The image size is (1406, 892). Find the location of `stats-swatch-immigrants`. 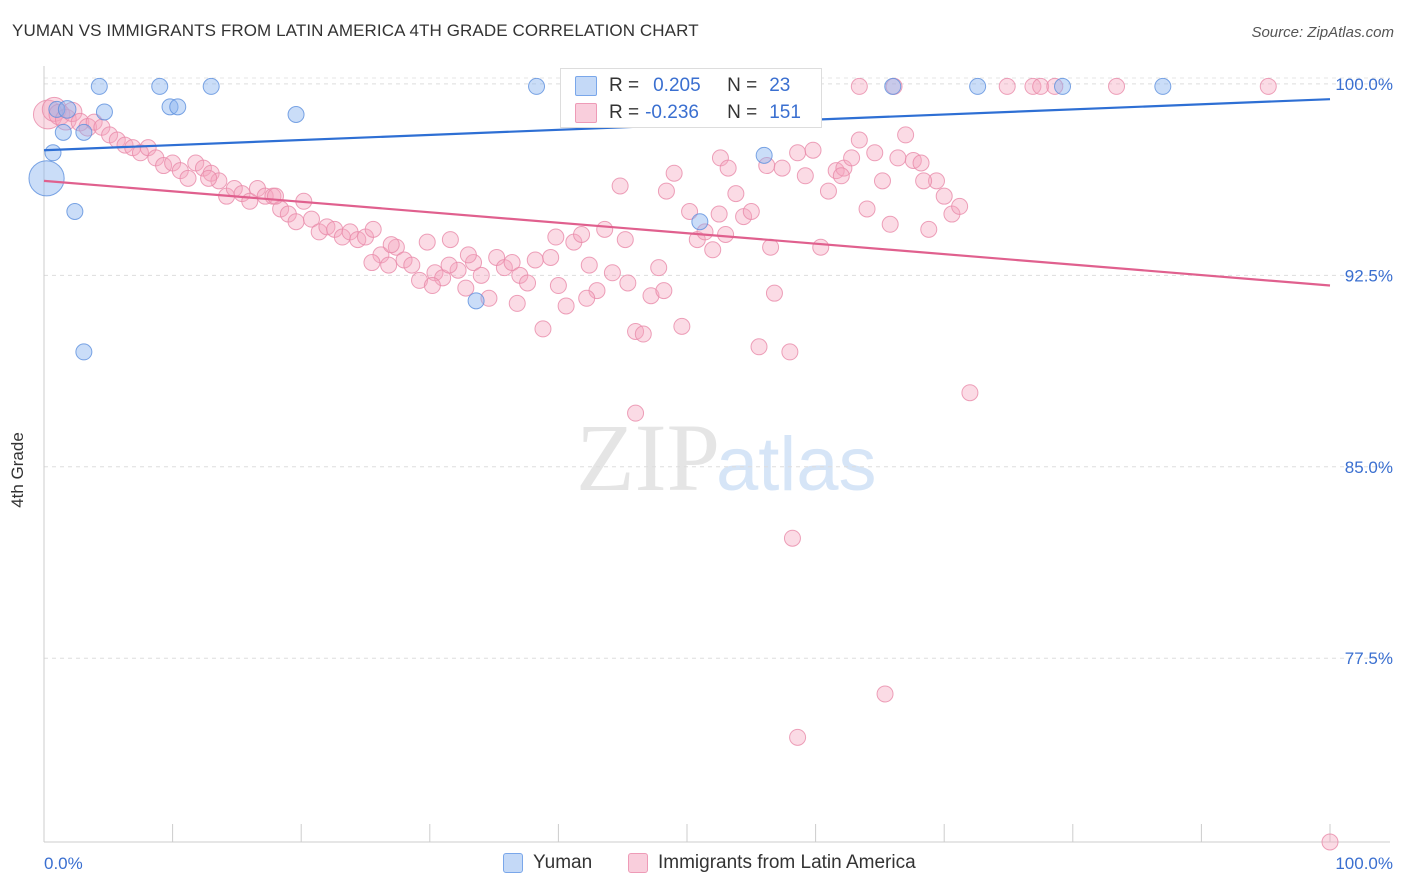

stats-swatch-immigrants is located at coordinates (586, 113).